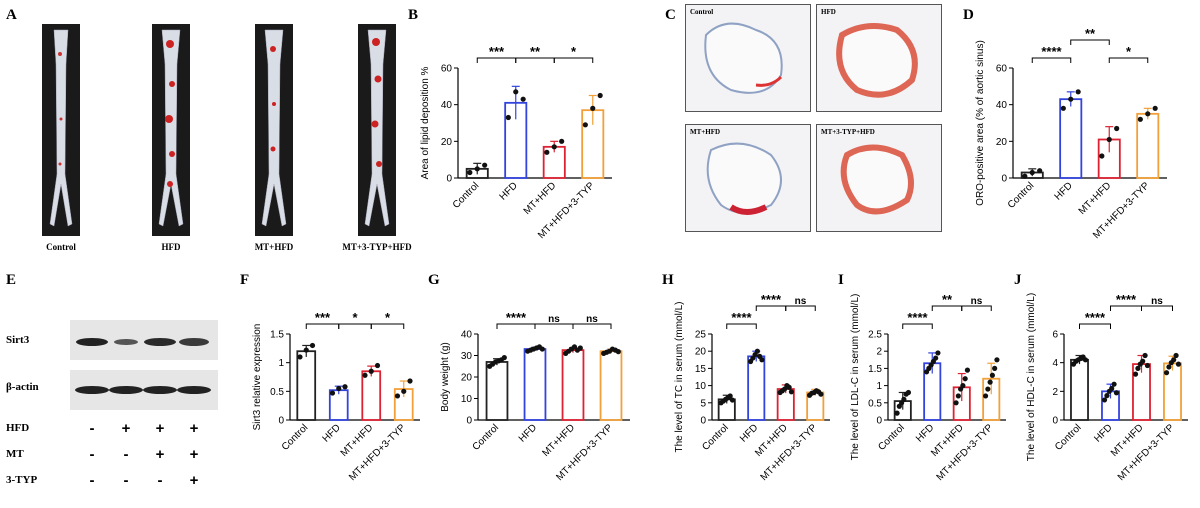 The height and width of the screenshot is (508, 1200). What do you see at coordinates (968, 15) in the screenshot?
I see `panel-label-d: D` at bounding box center [968, 15].